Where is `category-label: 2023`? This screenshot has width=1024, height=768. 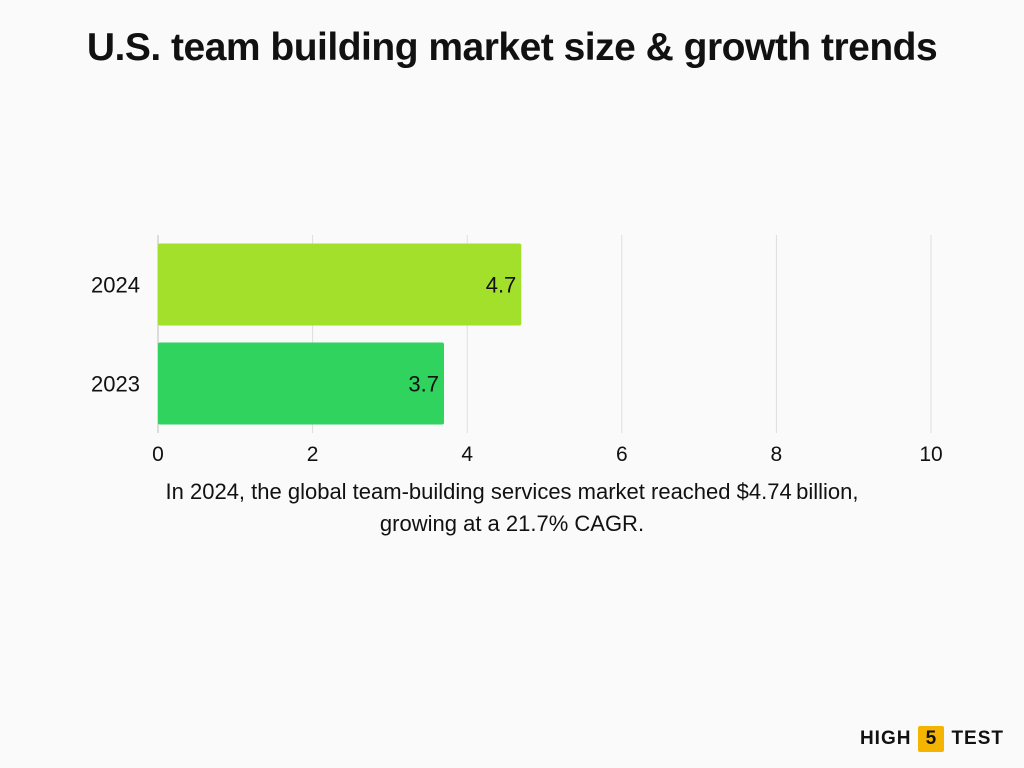 category-label: 2023 is located at coordinates (115, 384).